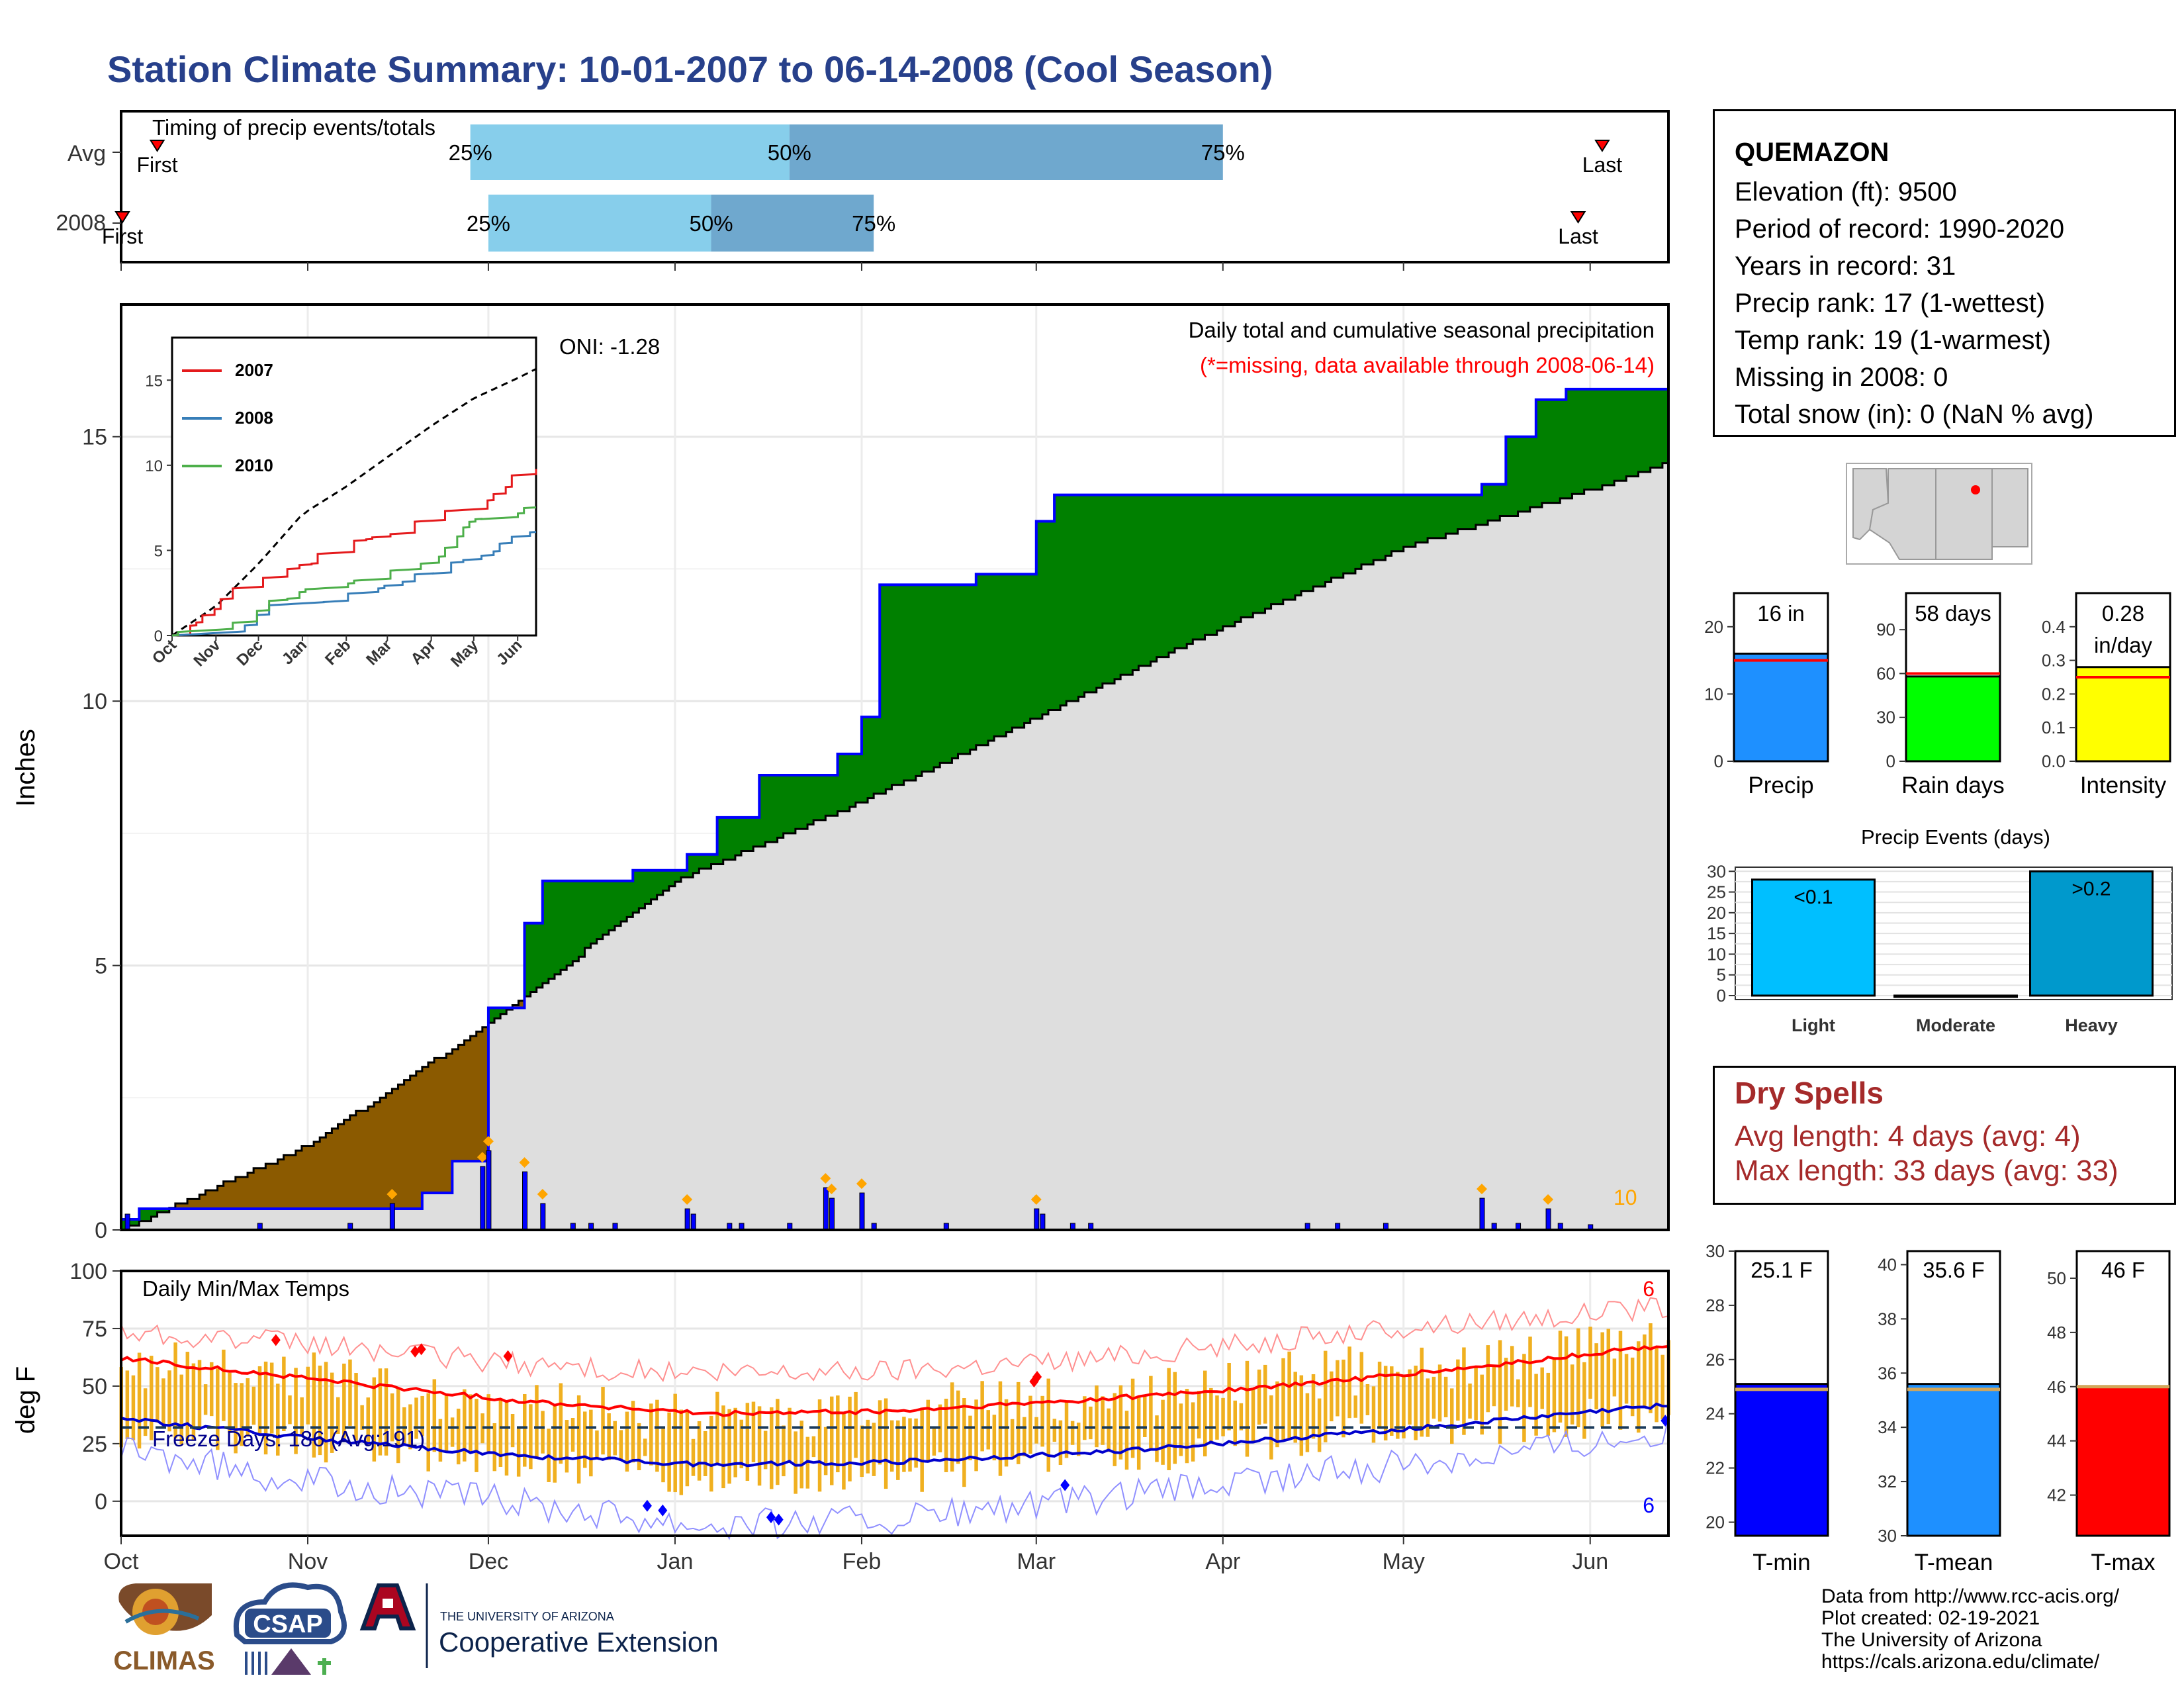 The height and width of the screenshot is (1688, 2184). Describe the element at coordinates (1846, 192) in the screenshot. I see `station-elevation: Elevation (ft): 9500` at that location.